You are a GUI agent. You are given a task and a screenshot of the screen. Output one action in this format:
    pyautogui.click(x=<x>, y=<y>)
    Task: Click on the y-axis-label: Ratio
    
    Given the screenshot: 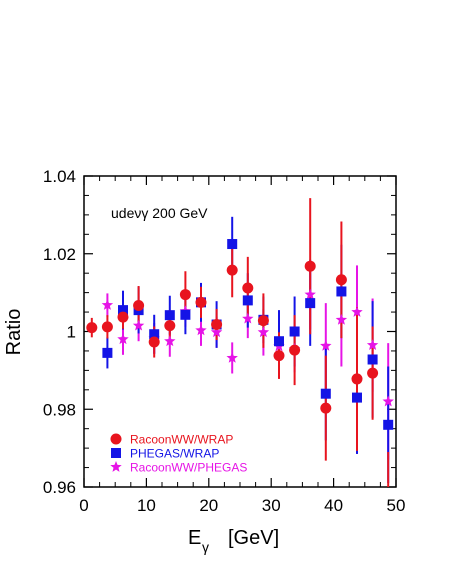 What is the action you would take?
    pyautogui.click(x=14, y=332)
    